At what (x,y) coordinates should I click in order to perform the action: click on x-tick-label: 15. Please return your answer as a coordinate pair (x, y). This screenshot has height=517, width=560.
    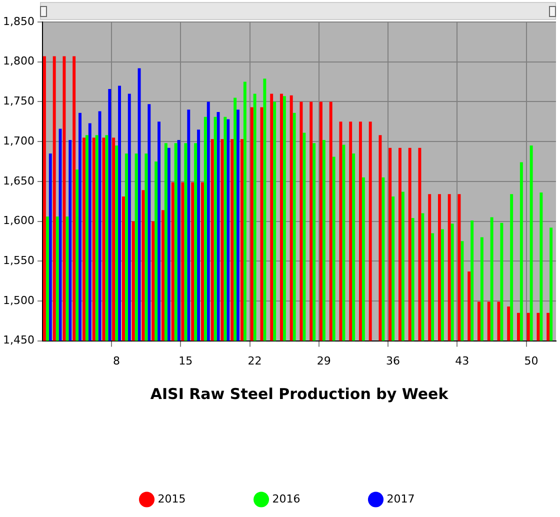
    Looking at the image, I should click on (185, 361).